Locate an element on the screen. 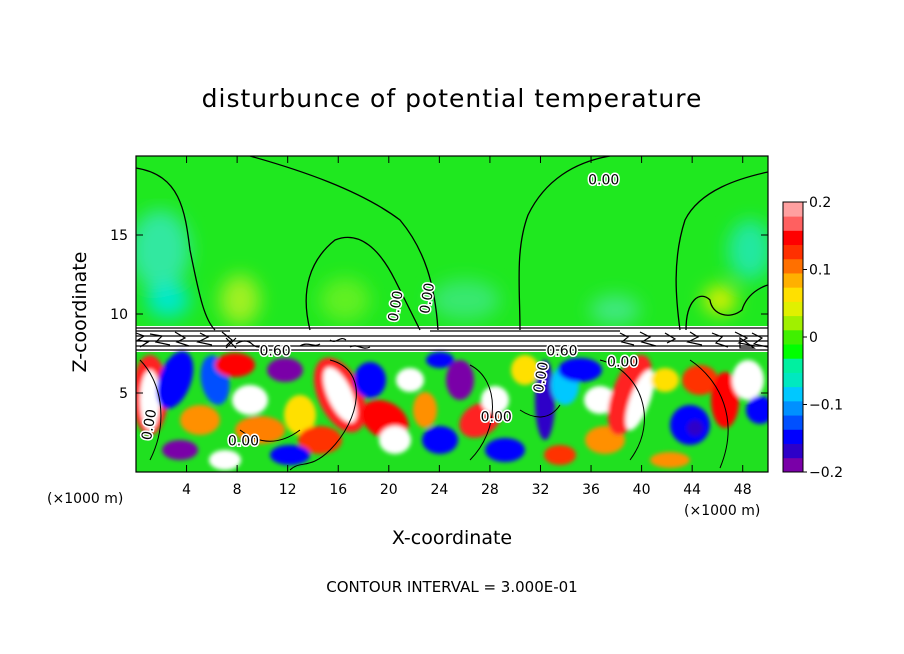  colorbar-tick-label: −0.2 is located at coordinates (826, 473).